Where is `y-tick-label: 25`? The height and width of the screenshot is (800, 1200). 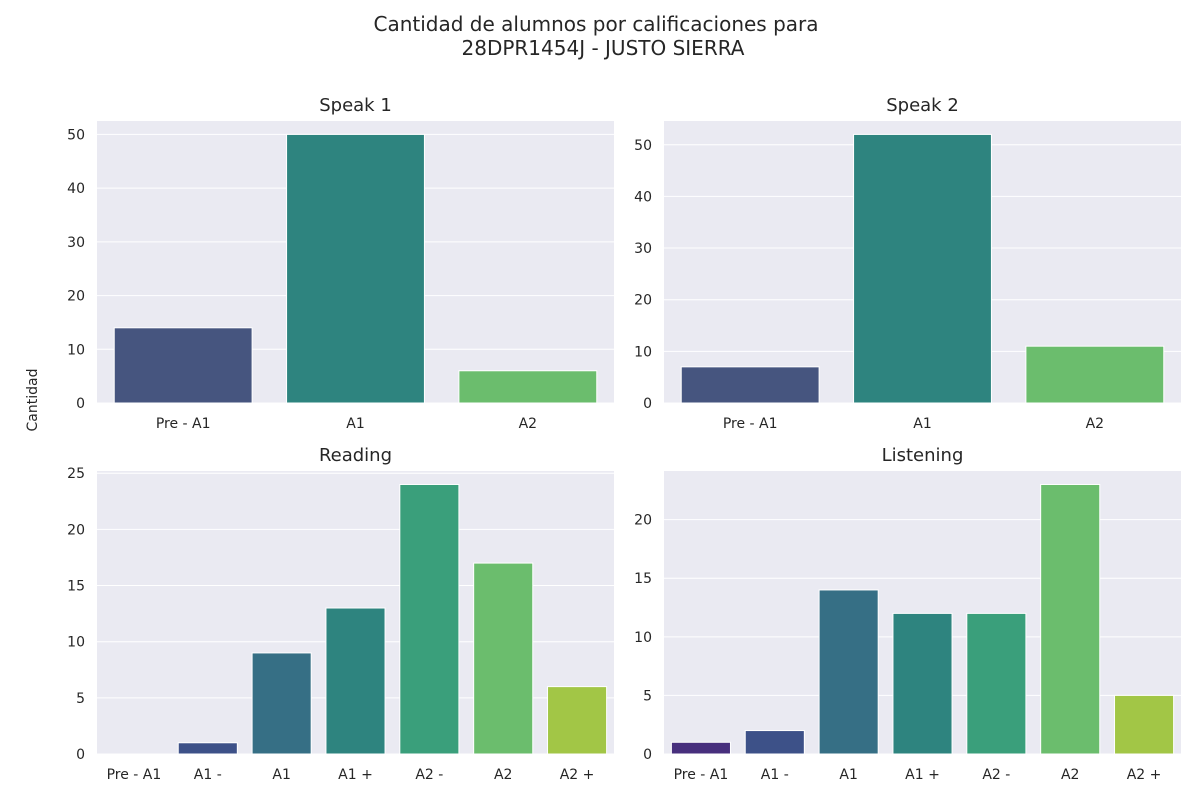
y-tick-label: 25 is located at coordinates (76, 474).